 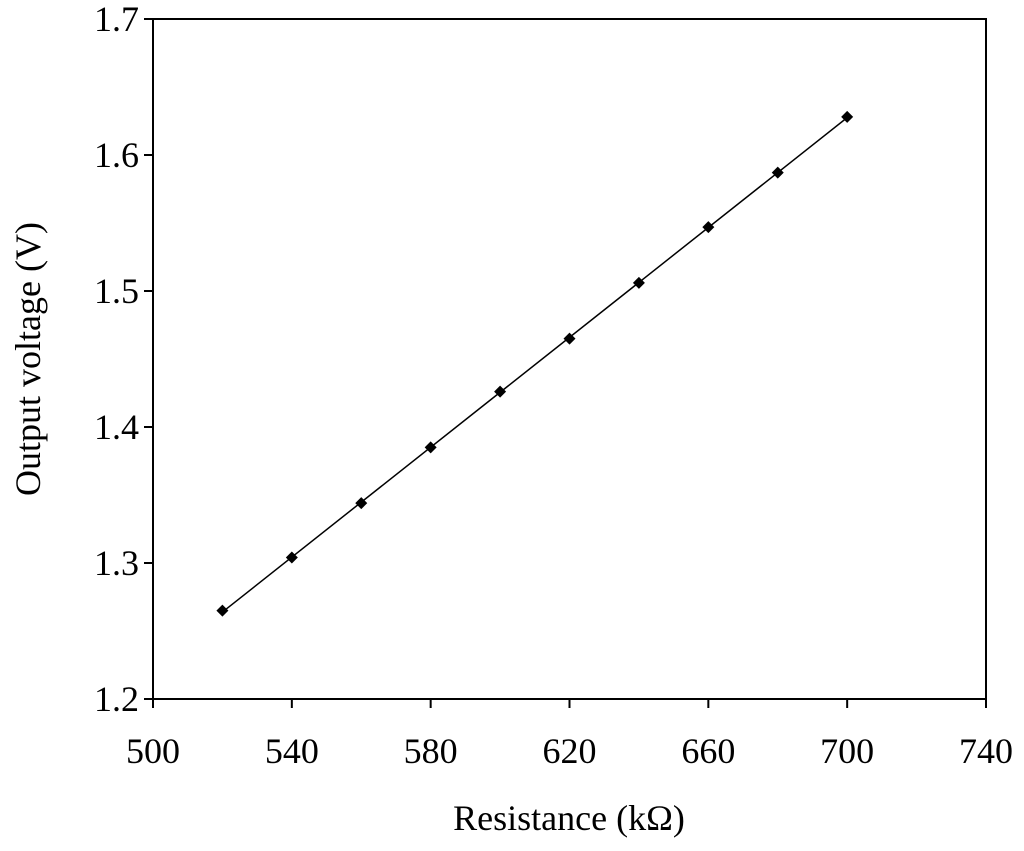 What do you see at coordinates (708, 751) in the screenshot?
I see `x-tick-label: 660` at bounding box center [708, 751].